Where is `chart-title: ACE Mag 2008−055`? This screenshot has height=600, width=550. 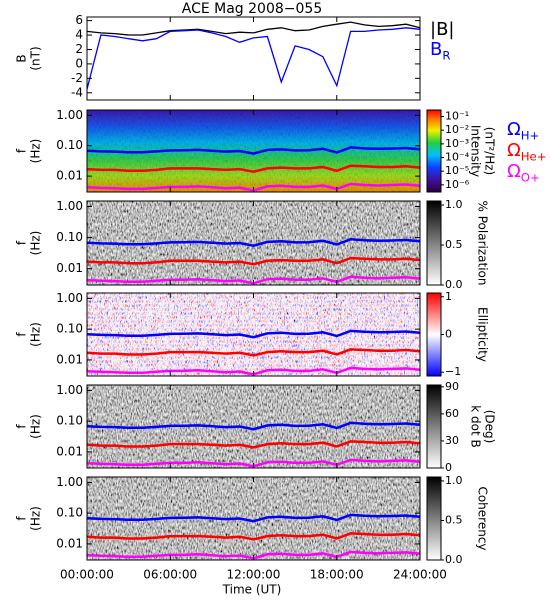 chart-title: ACE Mag 2008−055 is located at coordinates (252, 9).